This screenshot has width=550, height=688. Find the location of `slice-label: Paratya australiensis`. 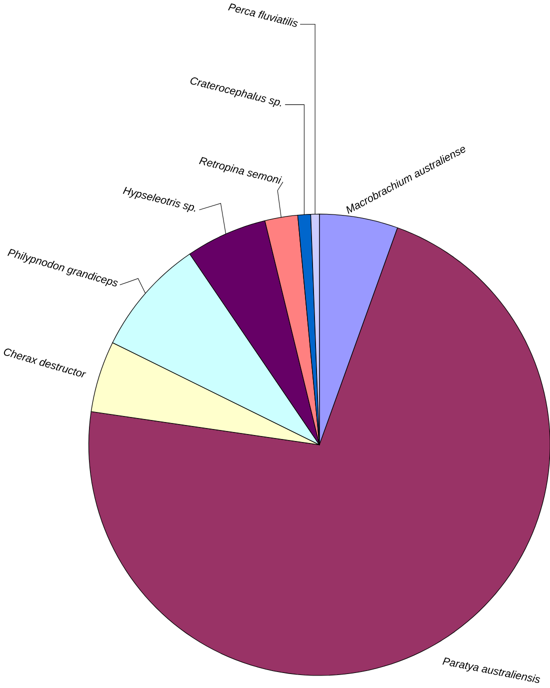

slice-label: Paratya australiensis is located at coordinates (491, 670).